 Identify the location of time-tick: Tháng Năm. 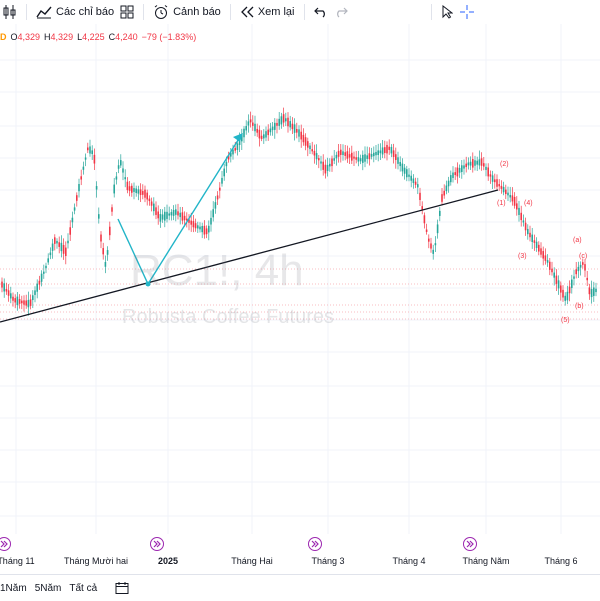
(486, 561).